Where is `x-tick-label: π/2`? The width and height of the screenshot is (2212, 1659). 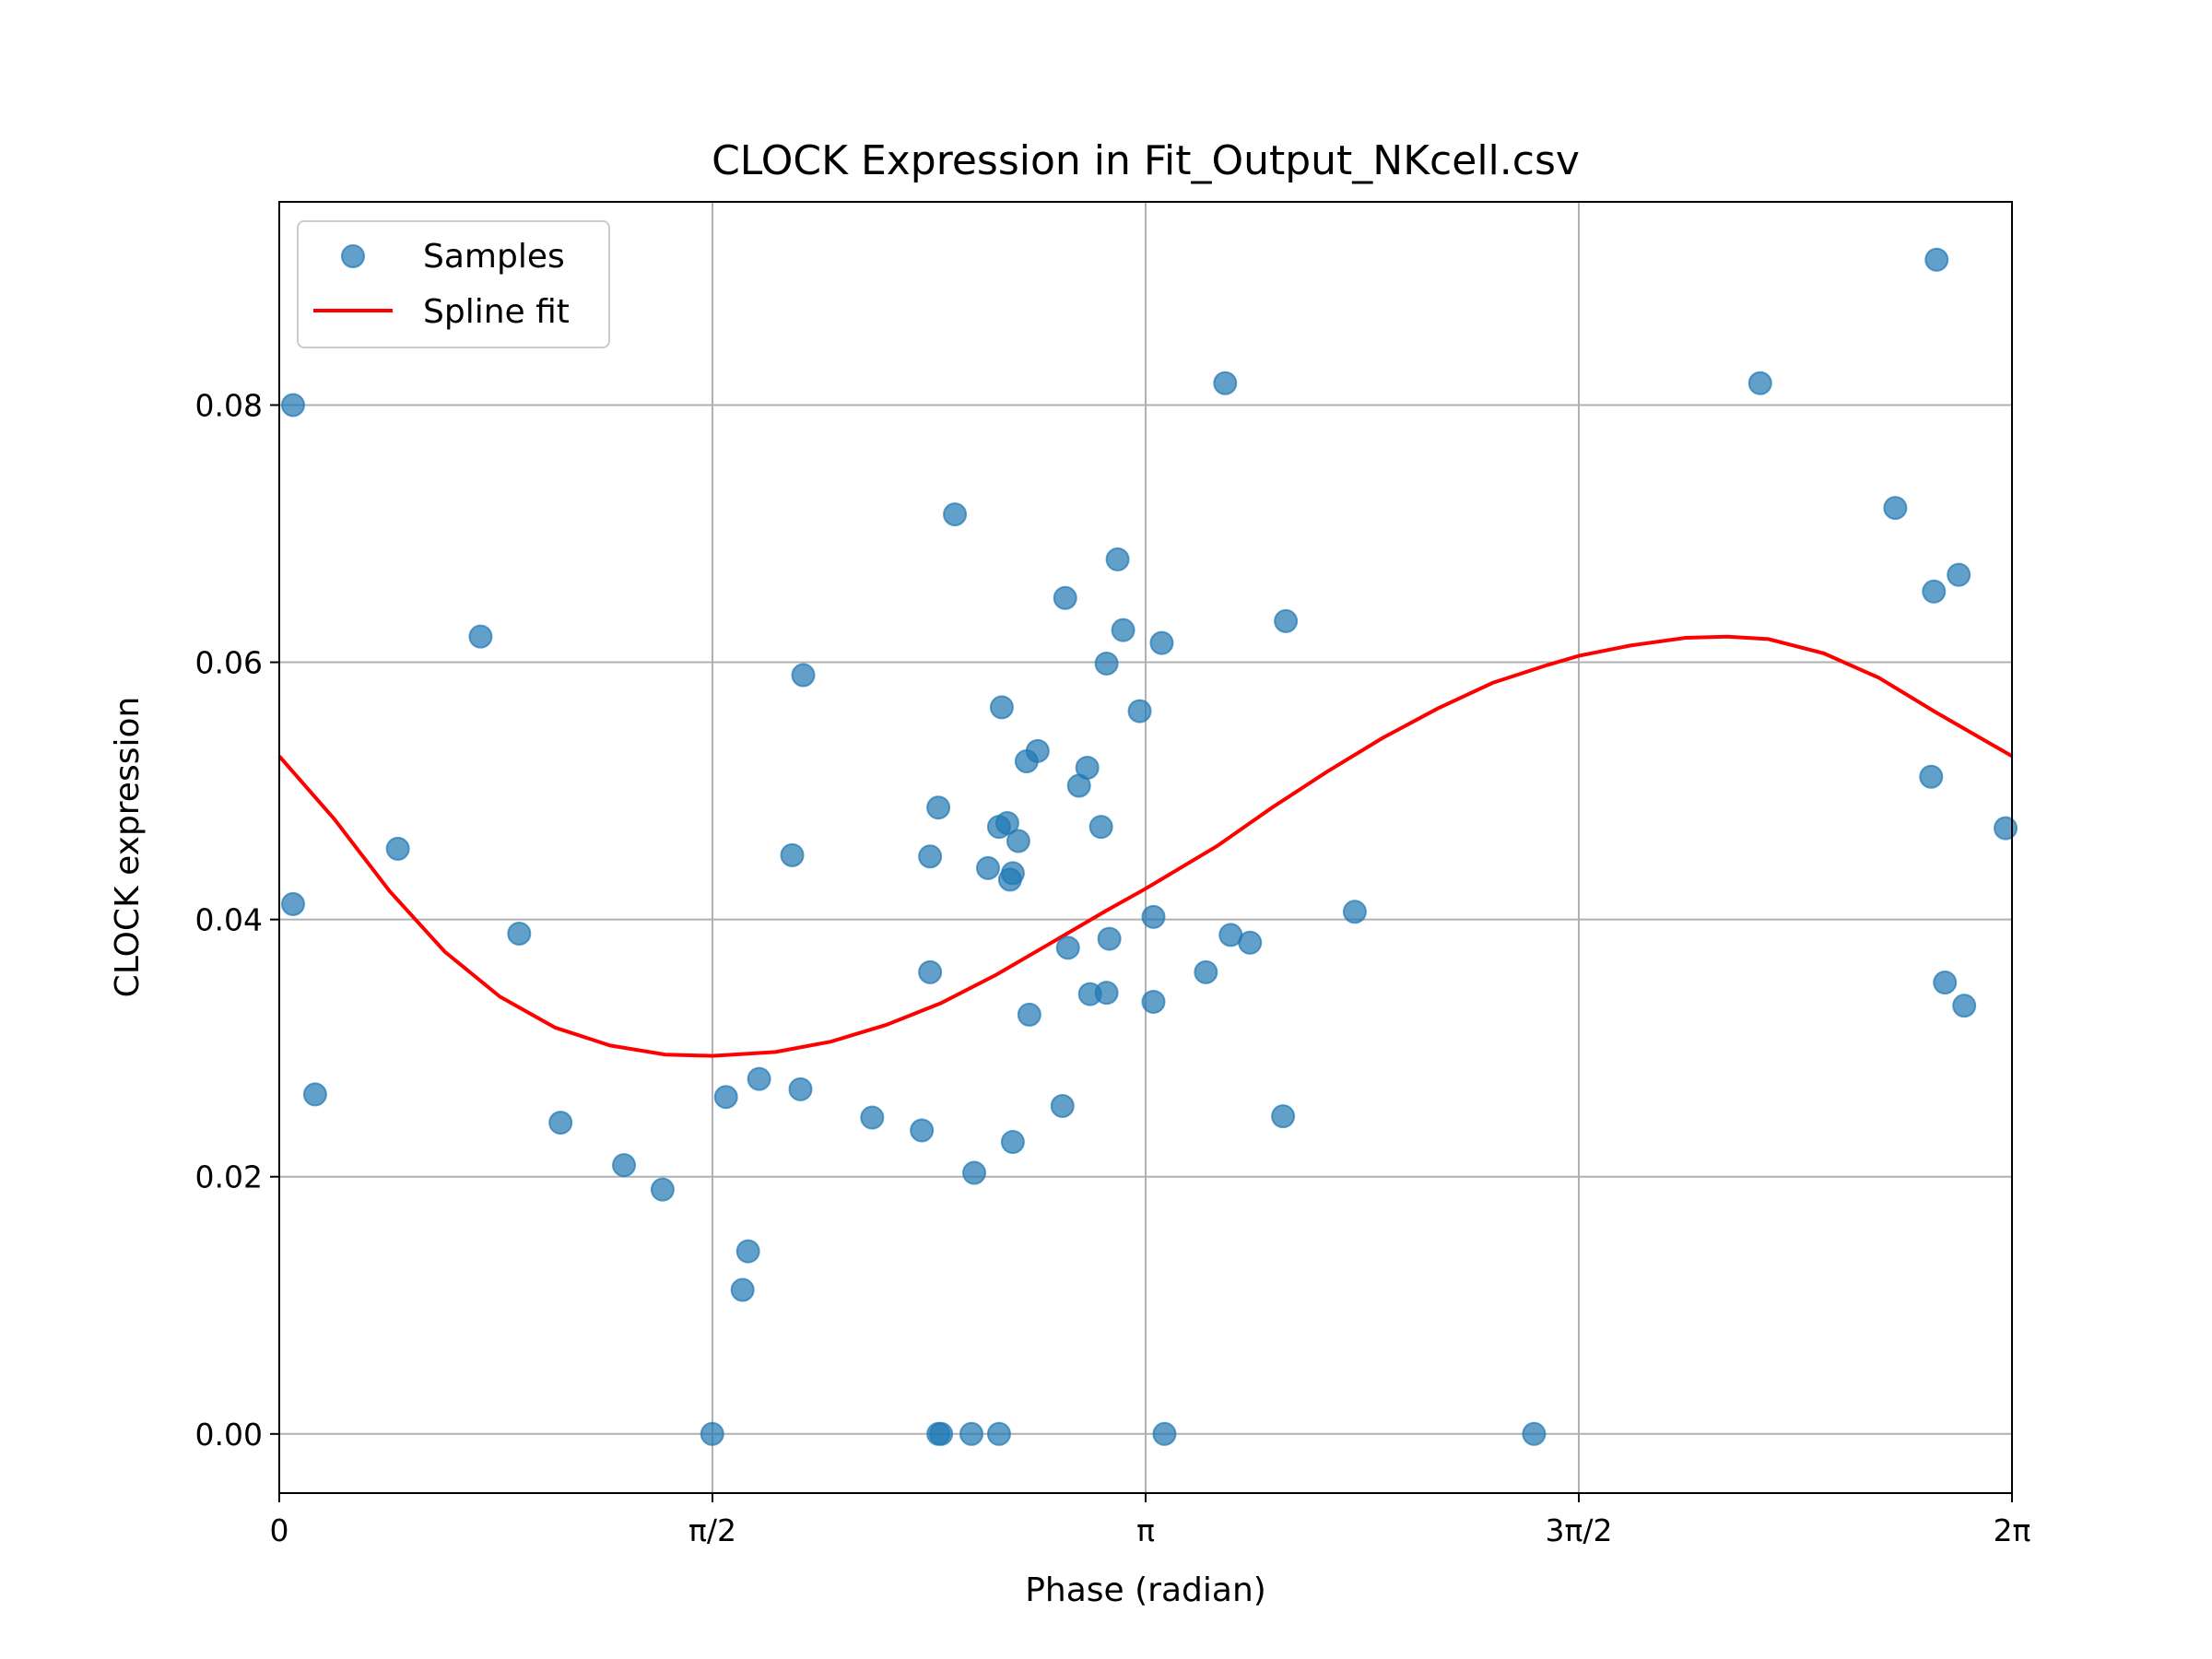
x-tick-label: π/2 is located at coordinates (712, 1530).